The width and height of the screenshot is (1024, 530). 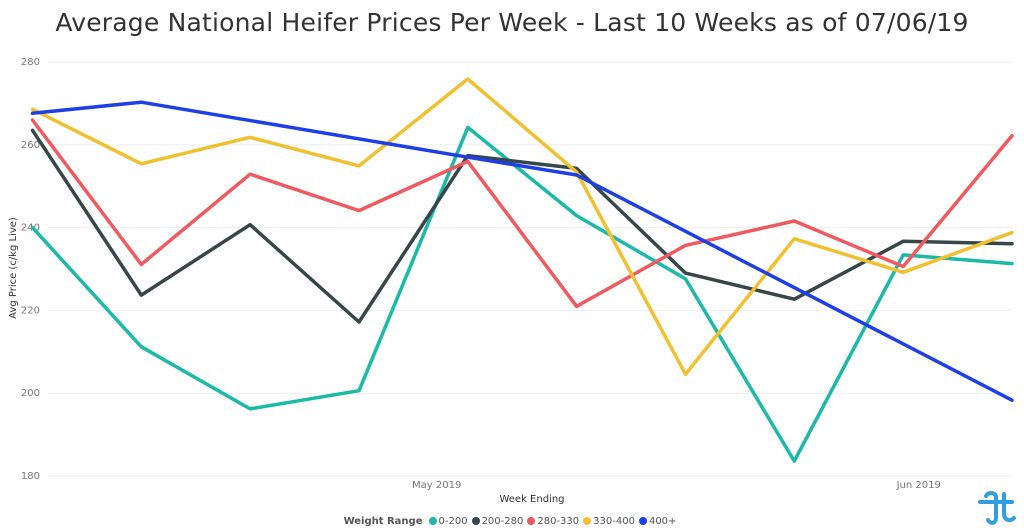 What do you see at coordinates (30, 269) in the screenshot?
I see `y-axis-ticks: 180 200 220 240 260 280` at bounding box center [30, 269].